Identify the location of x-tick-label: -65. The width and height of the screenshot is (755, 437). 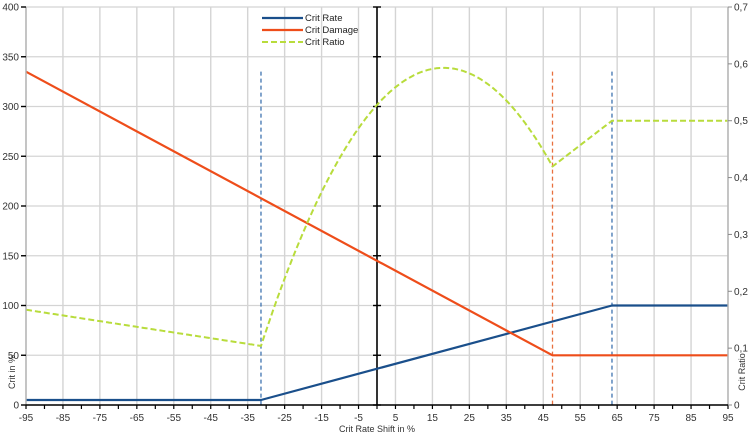
(137, 418).